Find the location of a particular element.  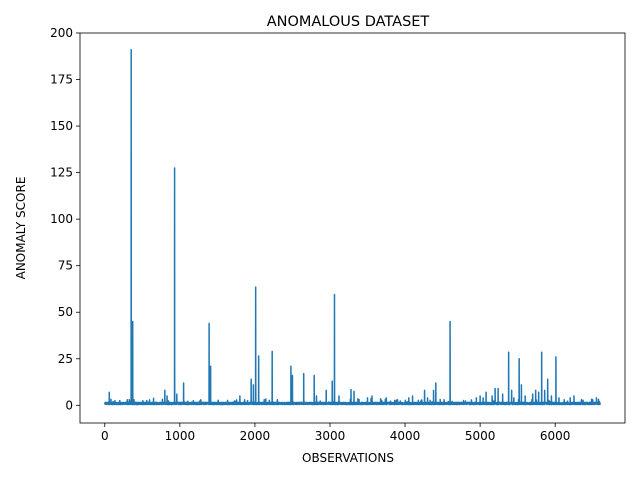

y-tick-label: 50 is located at coordinates (65, 312).